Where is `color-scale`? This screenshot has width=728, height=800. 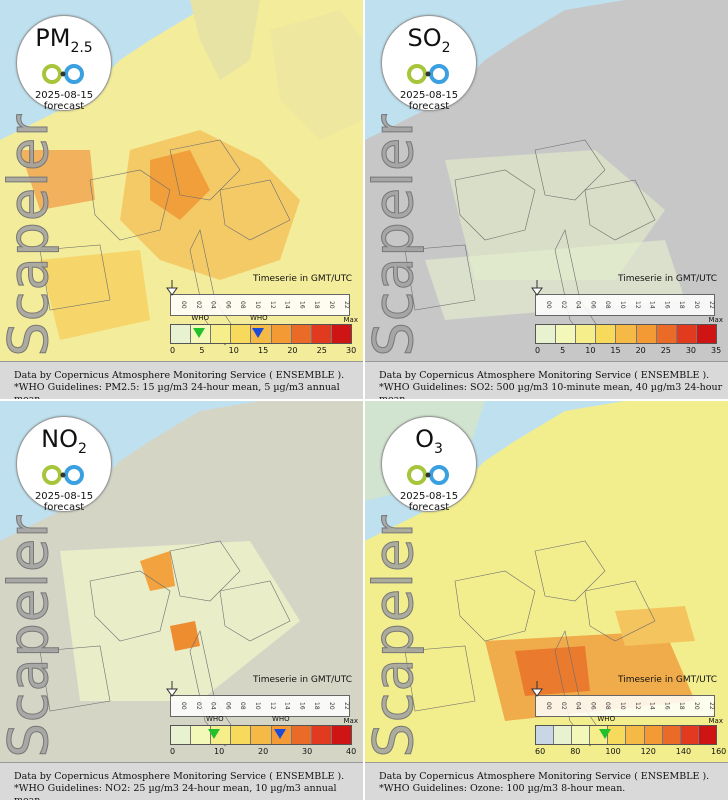
color-scale is located at coordinates (626, 735).